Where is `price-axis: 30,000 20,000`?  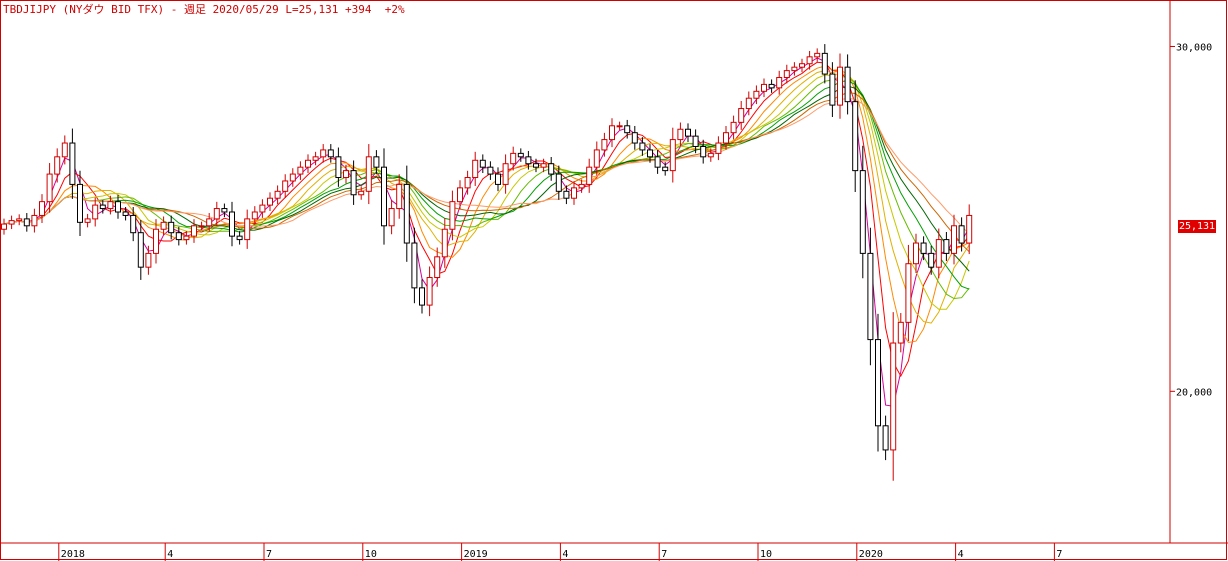
price-axis: 30,000 20,000 is located at coordinates (1191, 220).